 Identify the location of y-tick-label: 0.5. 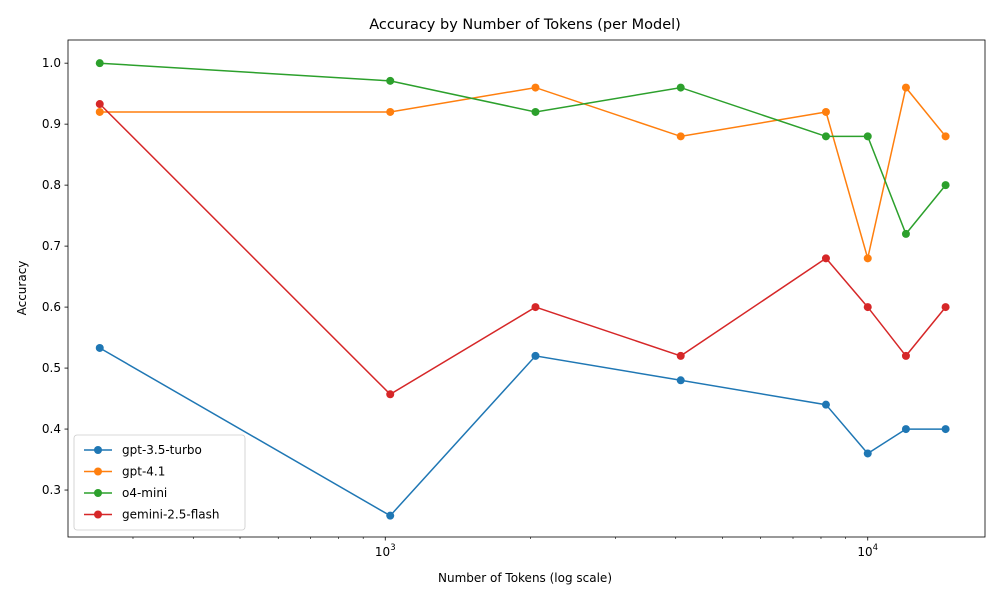
(51, 368).